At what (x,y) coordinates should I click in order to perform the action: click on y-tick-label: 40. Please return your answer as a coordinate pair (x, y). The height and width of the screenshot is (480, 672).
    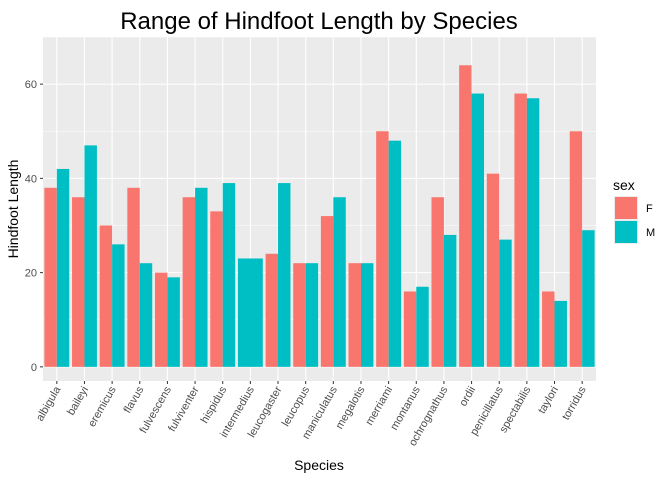
    Looking at the image, I should click on (31, 179).